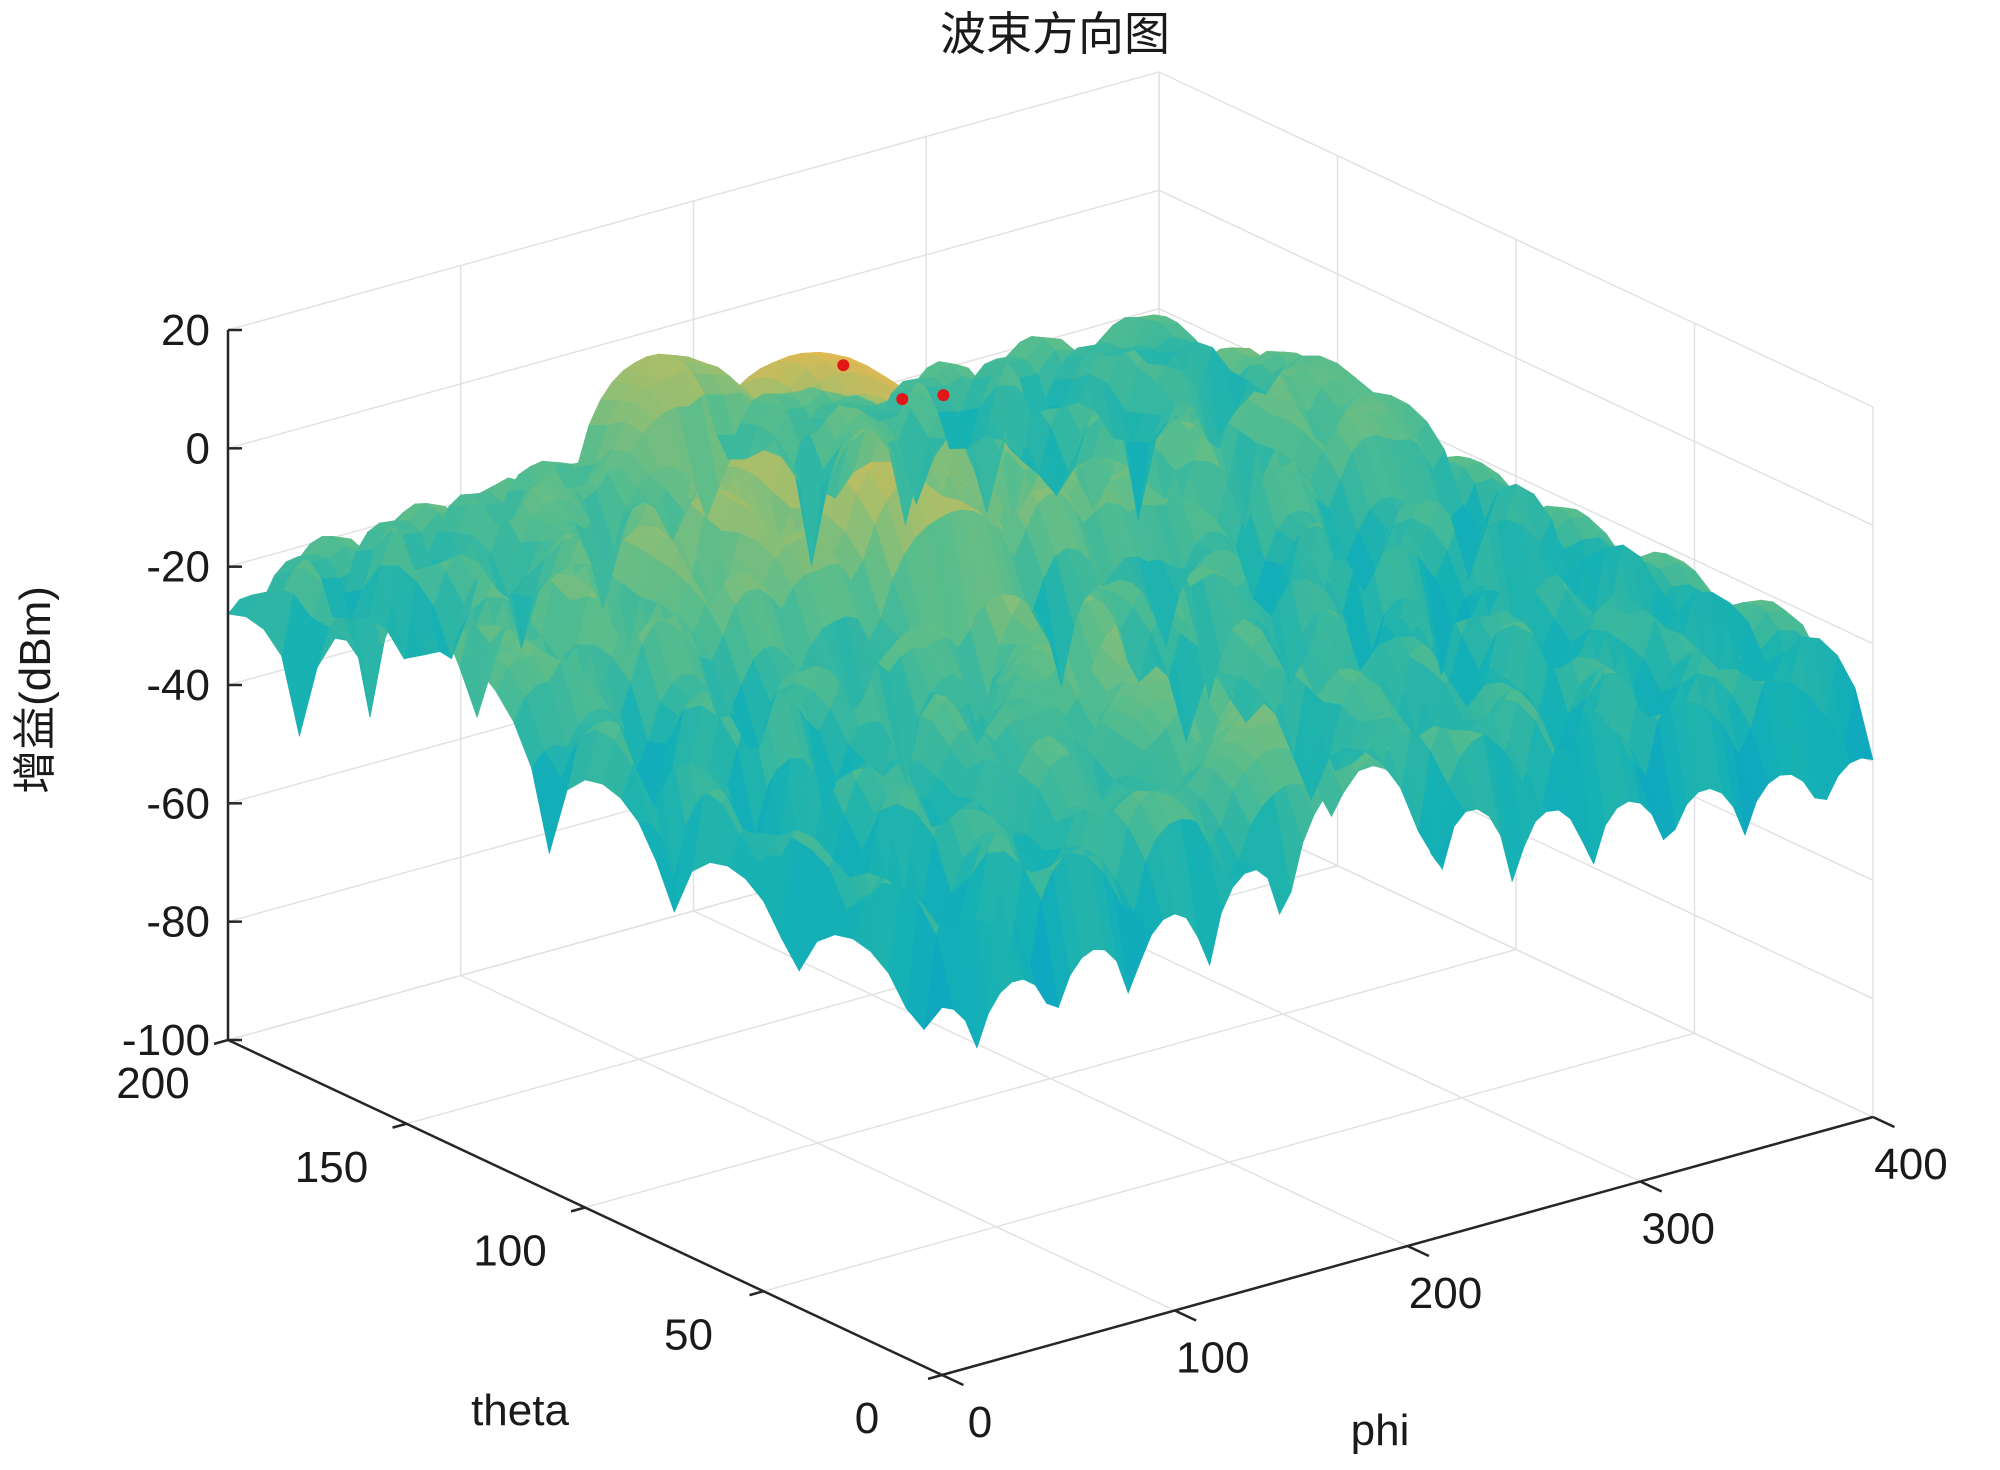 The height and width of the screenshot is (1470, 2000). Describe the element at coordinates (1910, 1164) in the screenshot. I see `x-tick-label: 400` at that location.